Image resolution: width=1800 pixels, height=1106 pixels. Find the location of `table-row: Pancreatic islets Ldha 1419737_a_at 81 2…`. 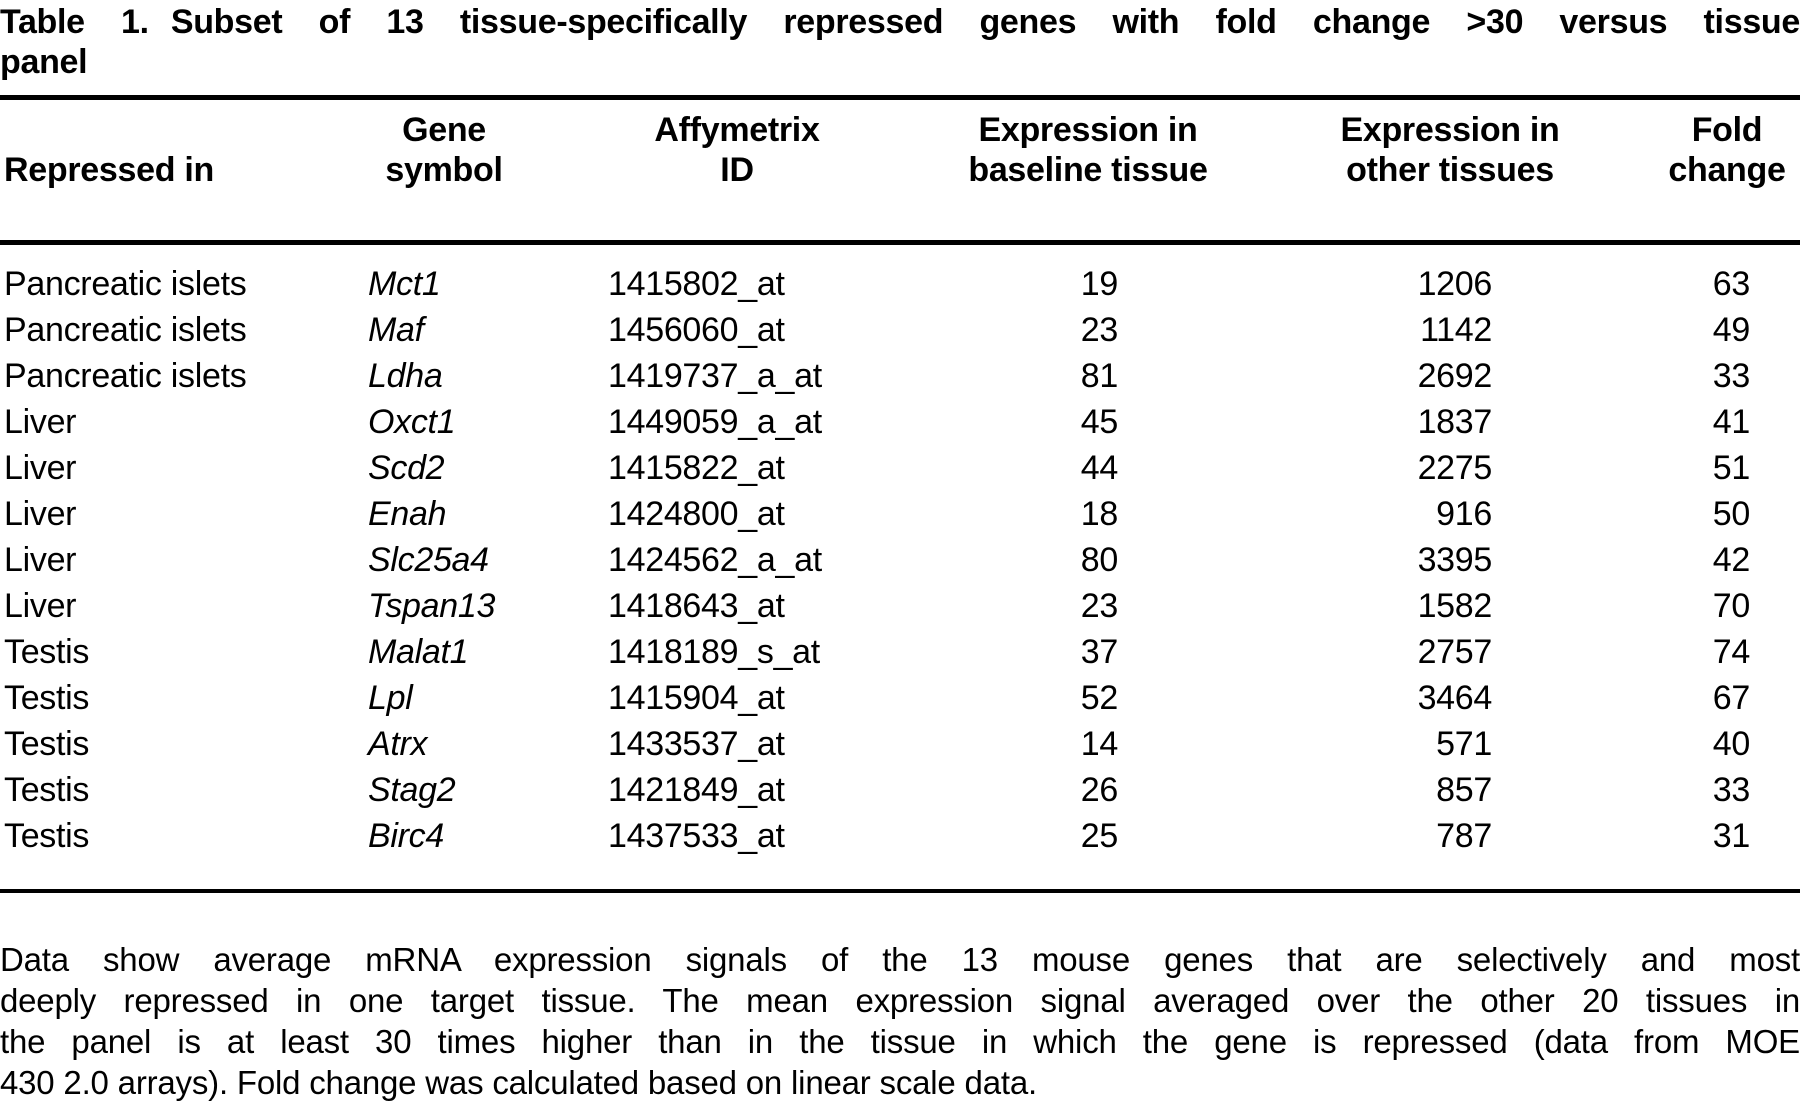

table-row: Pancreatic islets Ldha 1419737_a_at 81 2… is located at coordinates (900, 376).